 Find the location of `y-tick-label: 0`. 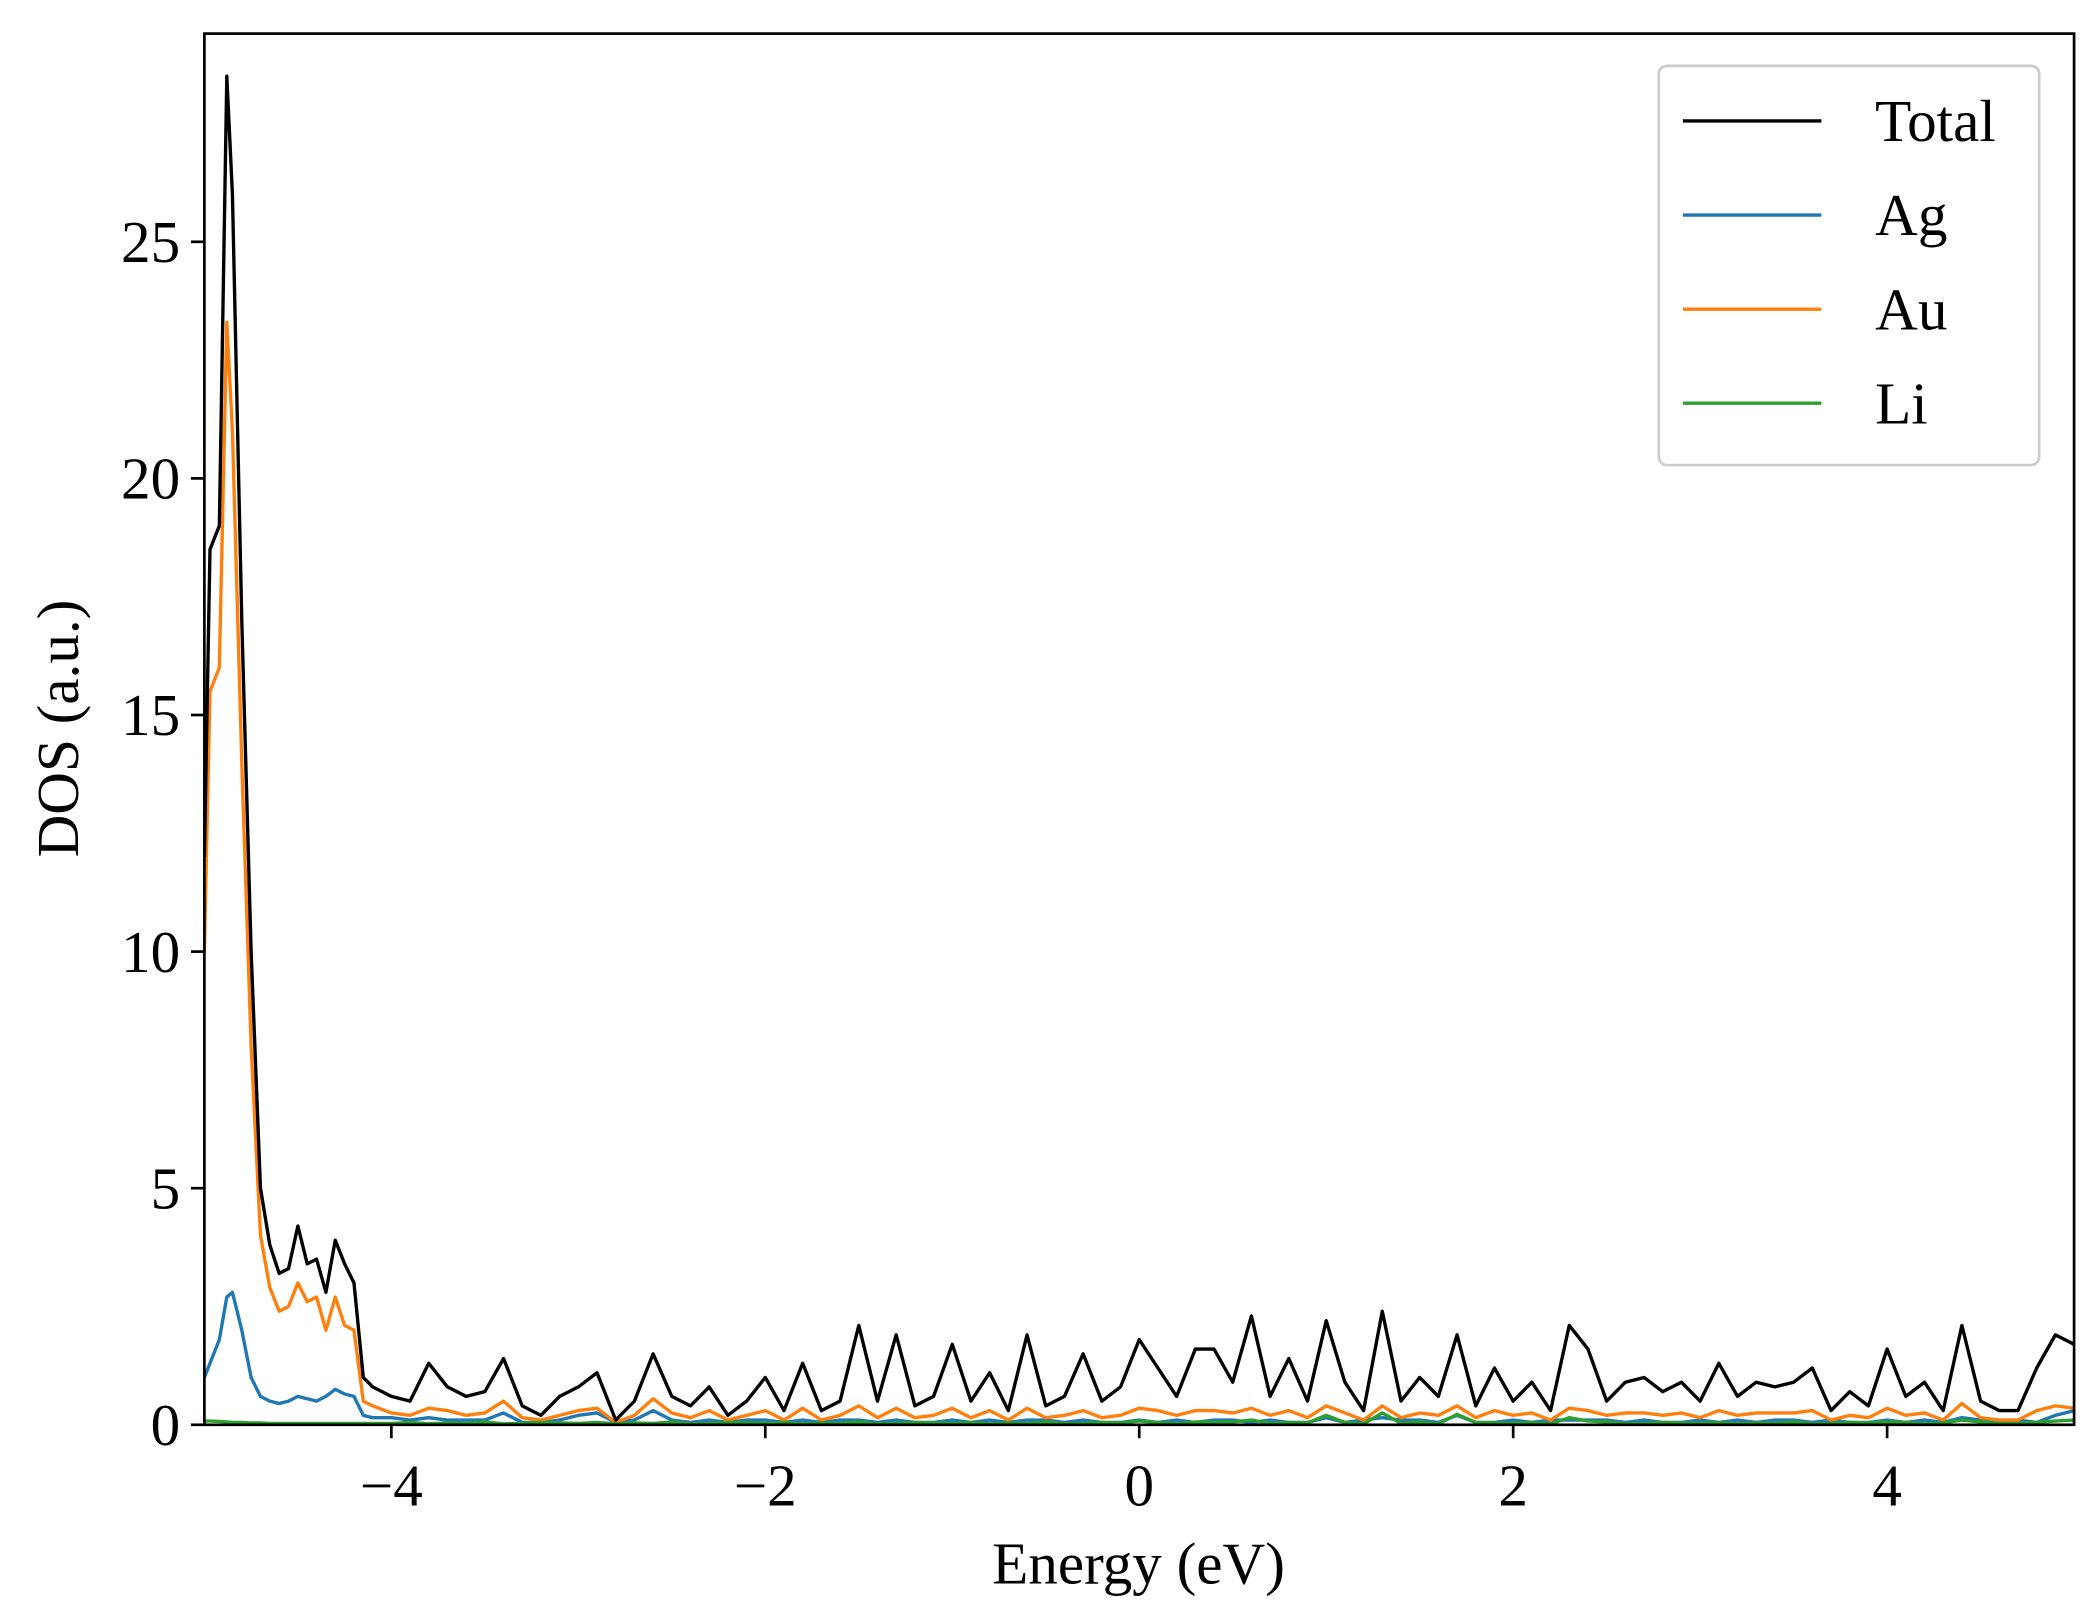

y-tick-label: 0 is located at coordinates (166, 1425).